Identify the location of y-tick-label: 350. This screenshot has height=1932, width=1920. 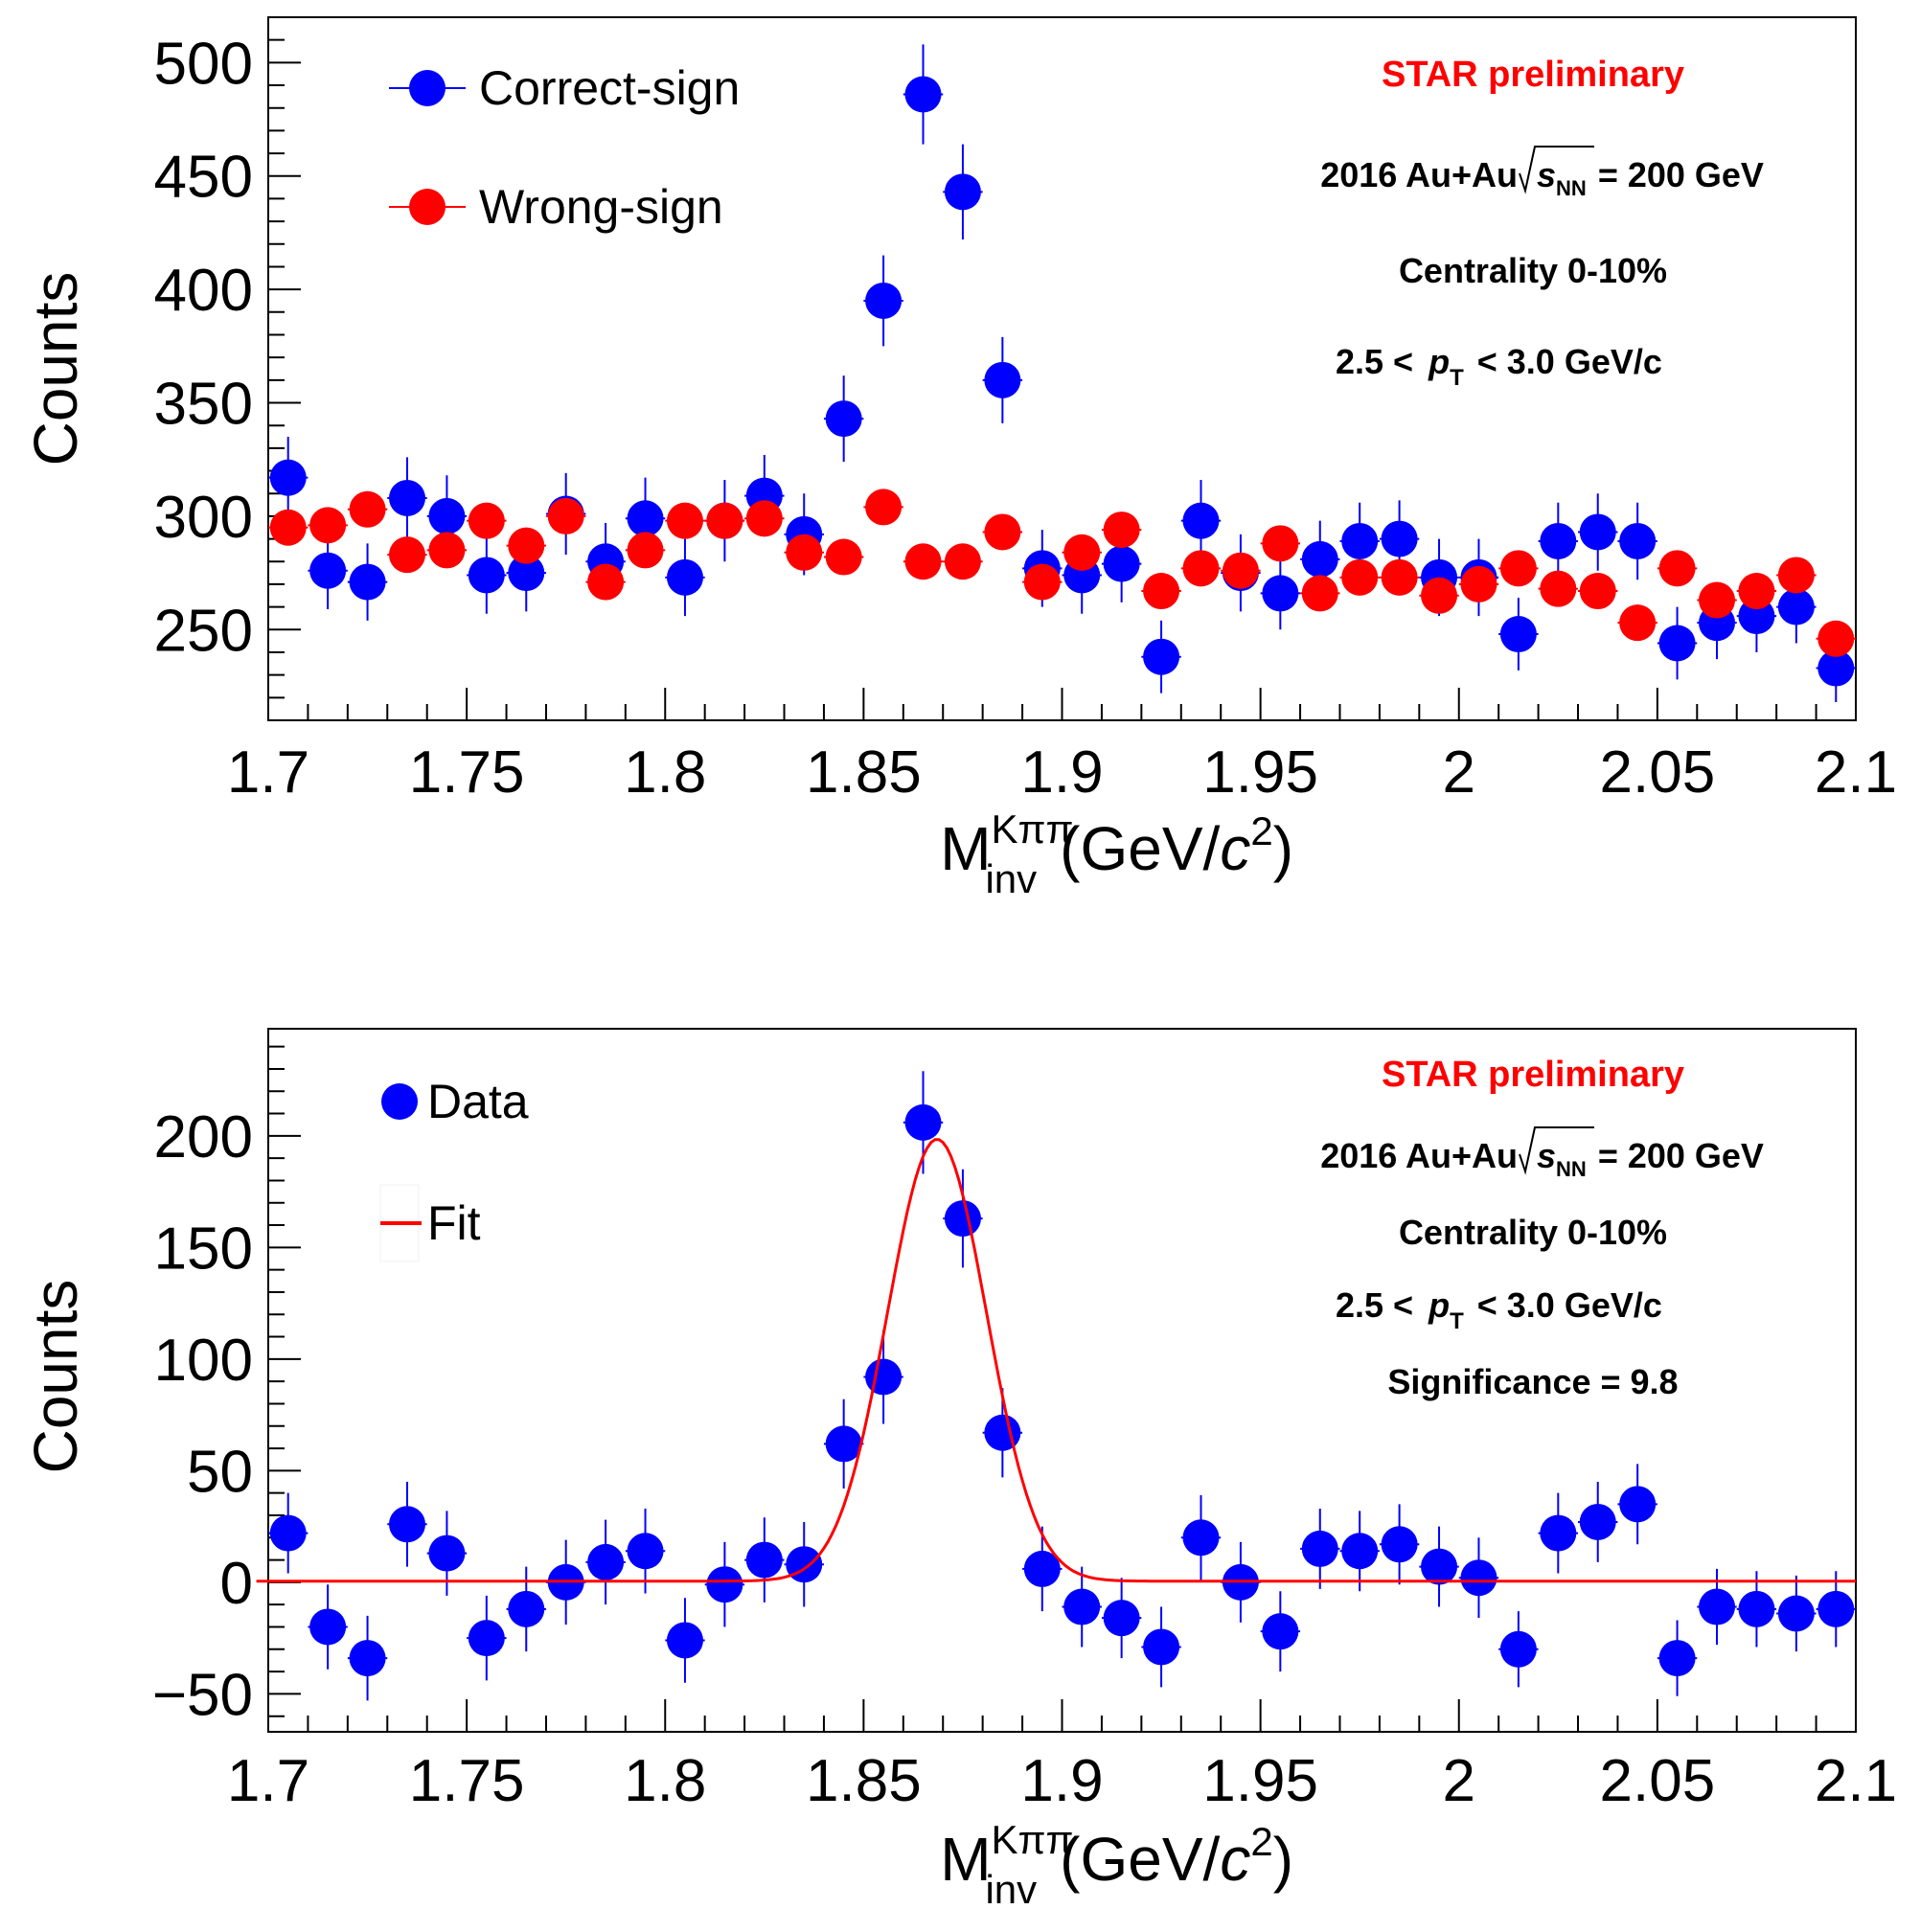
(203, 405).